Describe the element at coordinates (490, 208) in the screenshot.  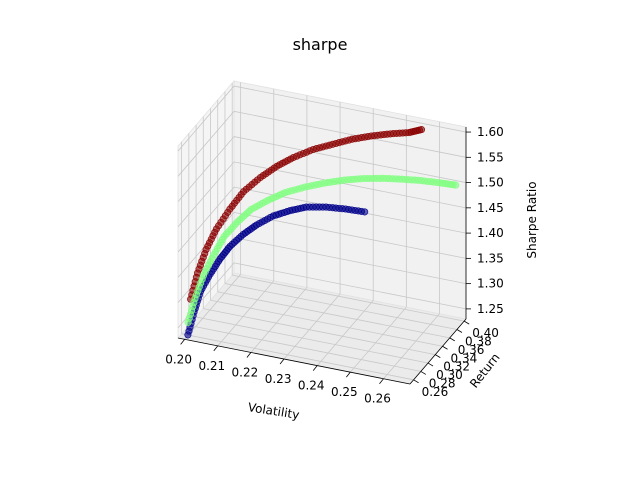
I see `z-tick-label: 1.45` at that location.